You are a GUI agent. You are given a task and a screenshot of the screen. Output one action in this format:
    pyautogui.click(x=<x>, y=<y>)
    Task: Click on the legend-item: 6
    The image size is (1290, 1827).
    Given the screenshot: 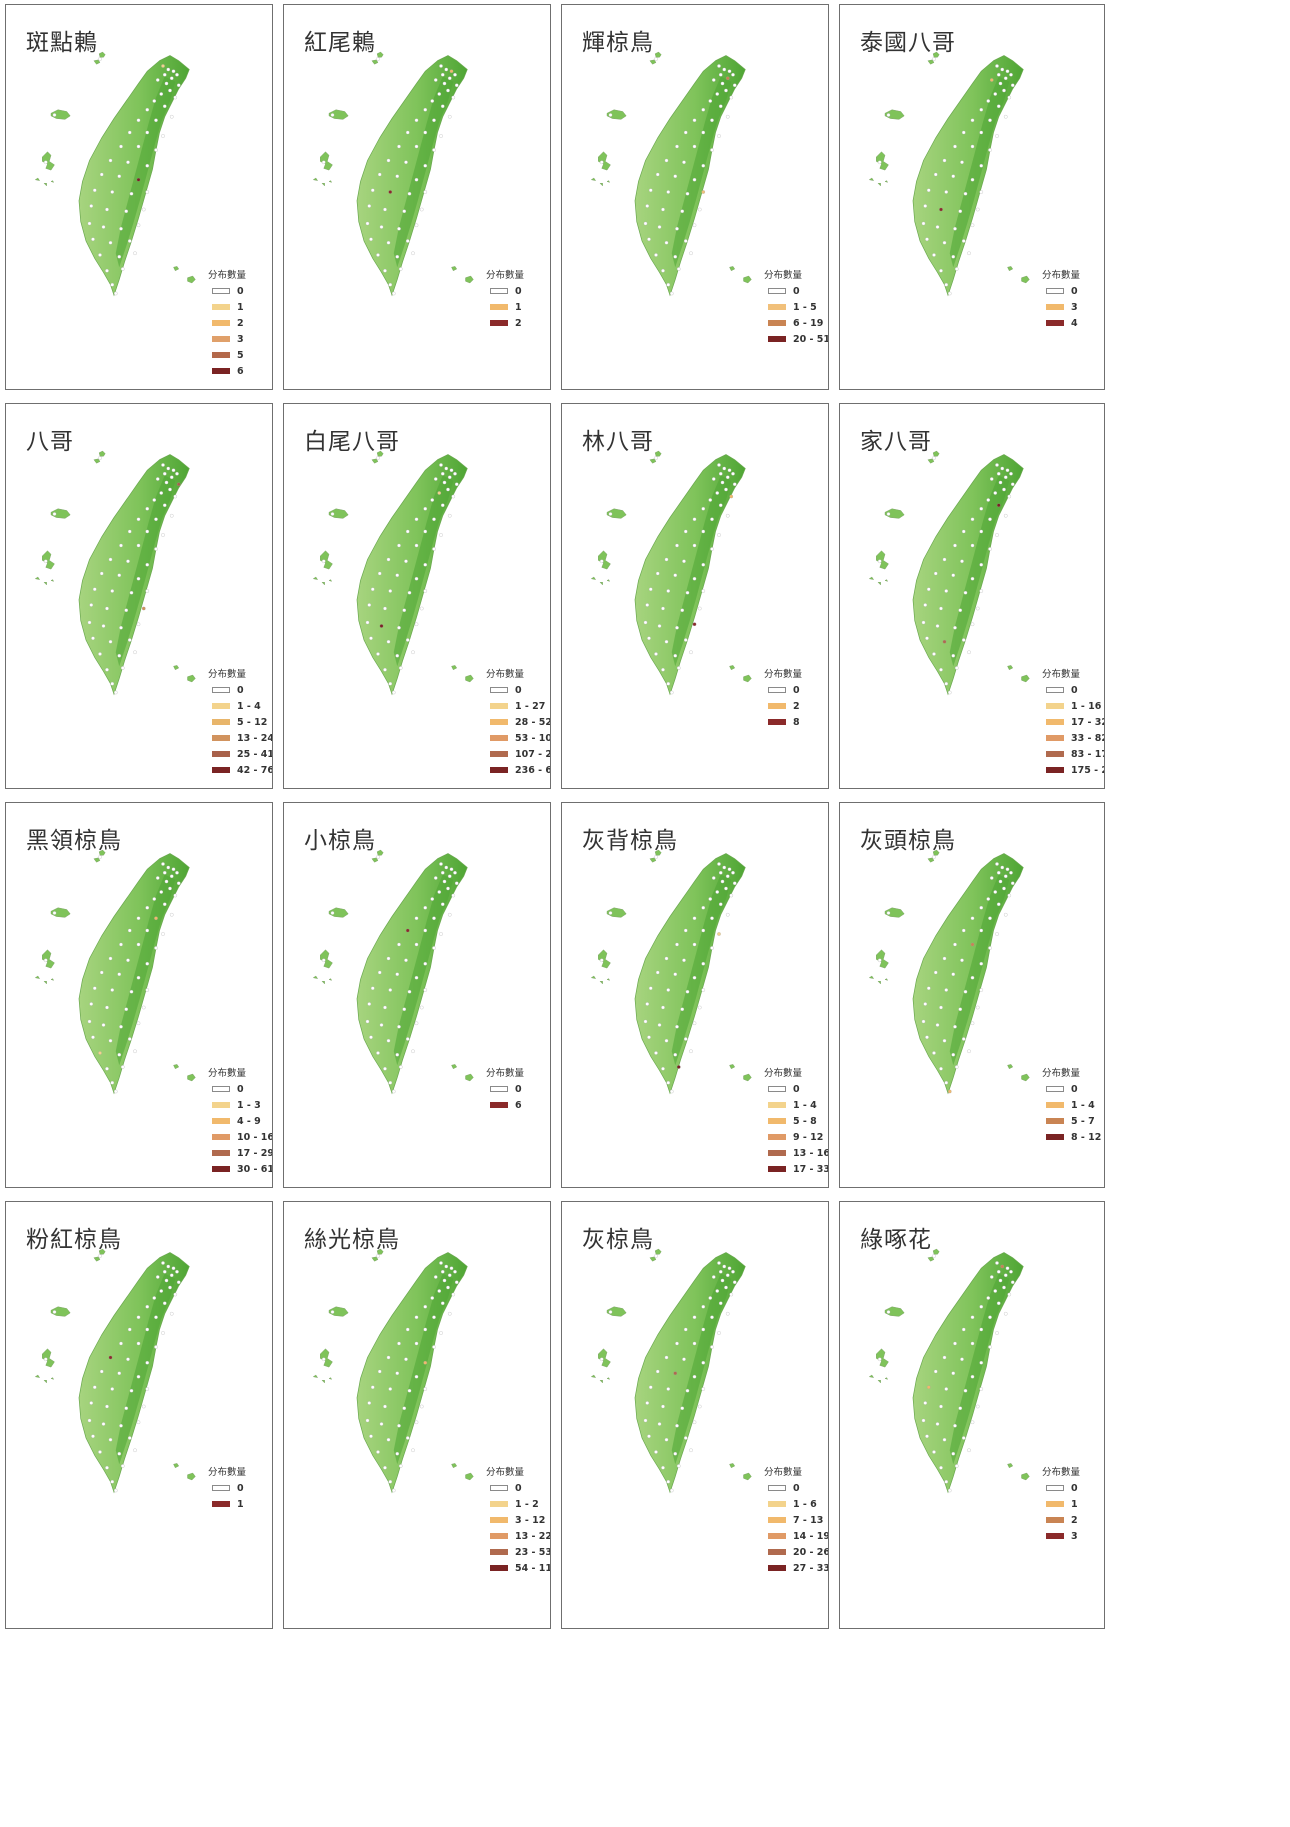 What is the action you would take?
    pyautogui.click(x=229, y=371)
    